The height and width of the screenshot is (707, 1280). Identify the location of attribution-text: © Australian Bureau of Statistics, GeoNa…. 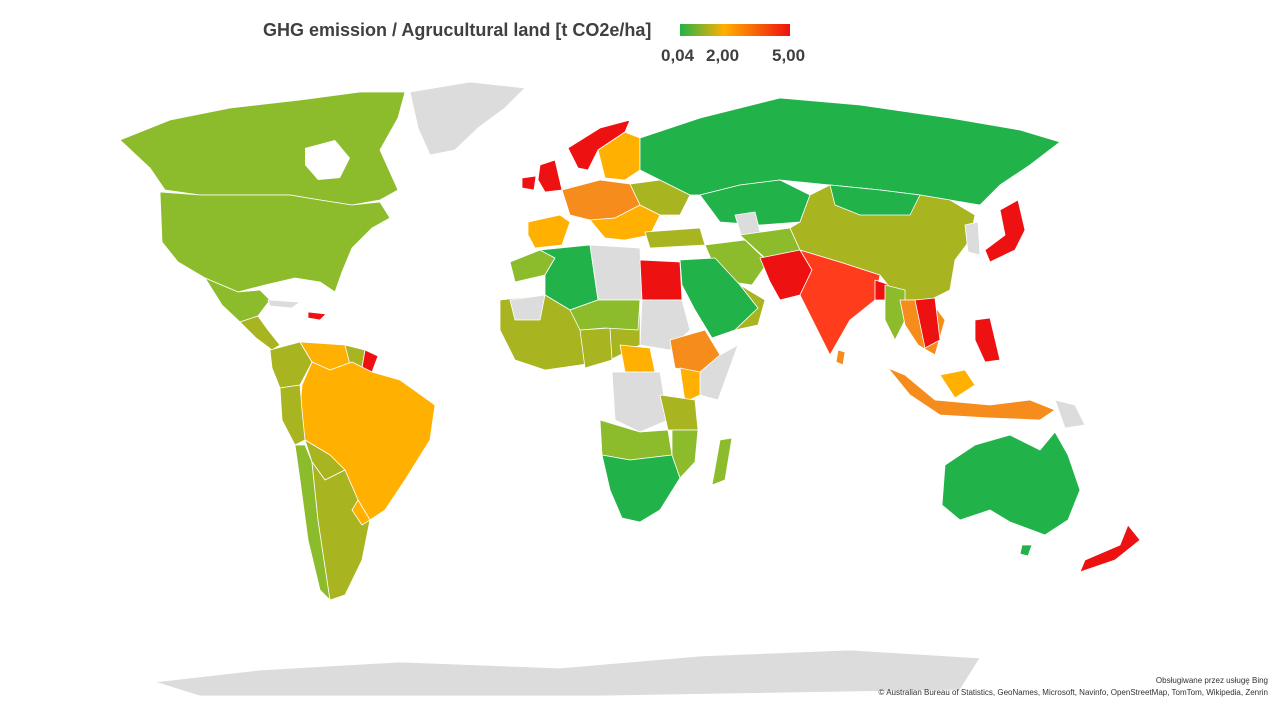
(1073, 692).